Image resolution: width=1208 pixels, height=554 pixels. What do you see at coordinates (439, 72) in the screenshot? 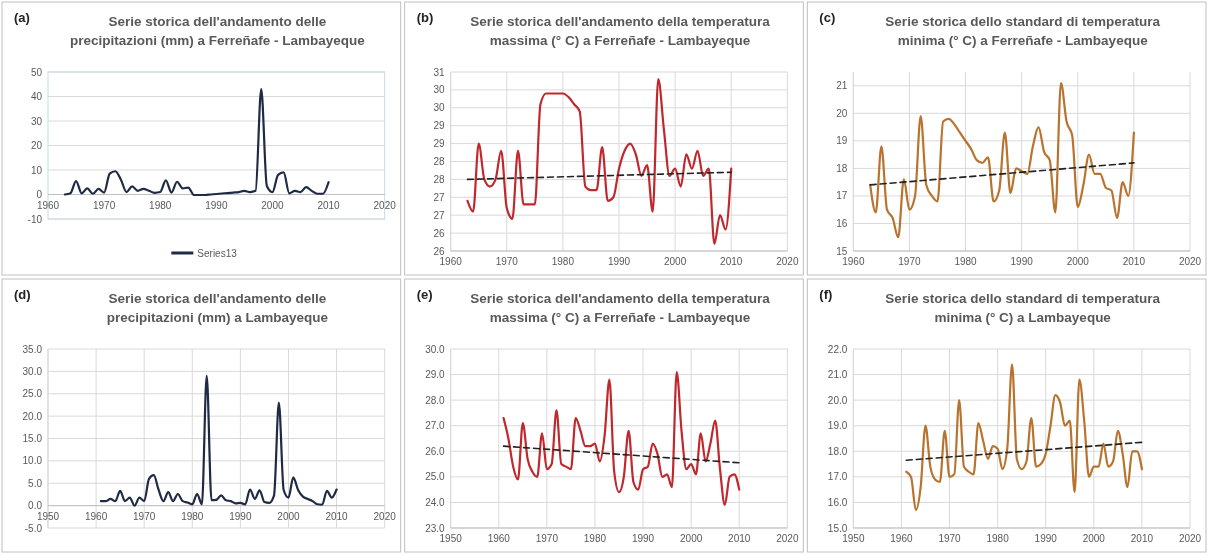
I see `y-tick-label: 31` at bounding box center [439, 72].